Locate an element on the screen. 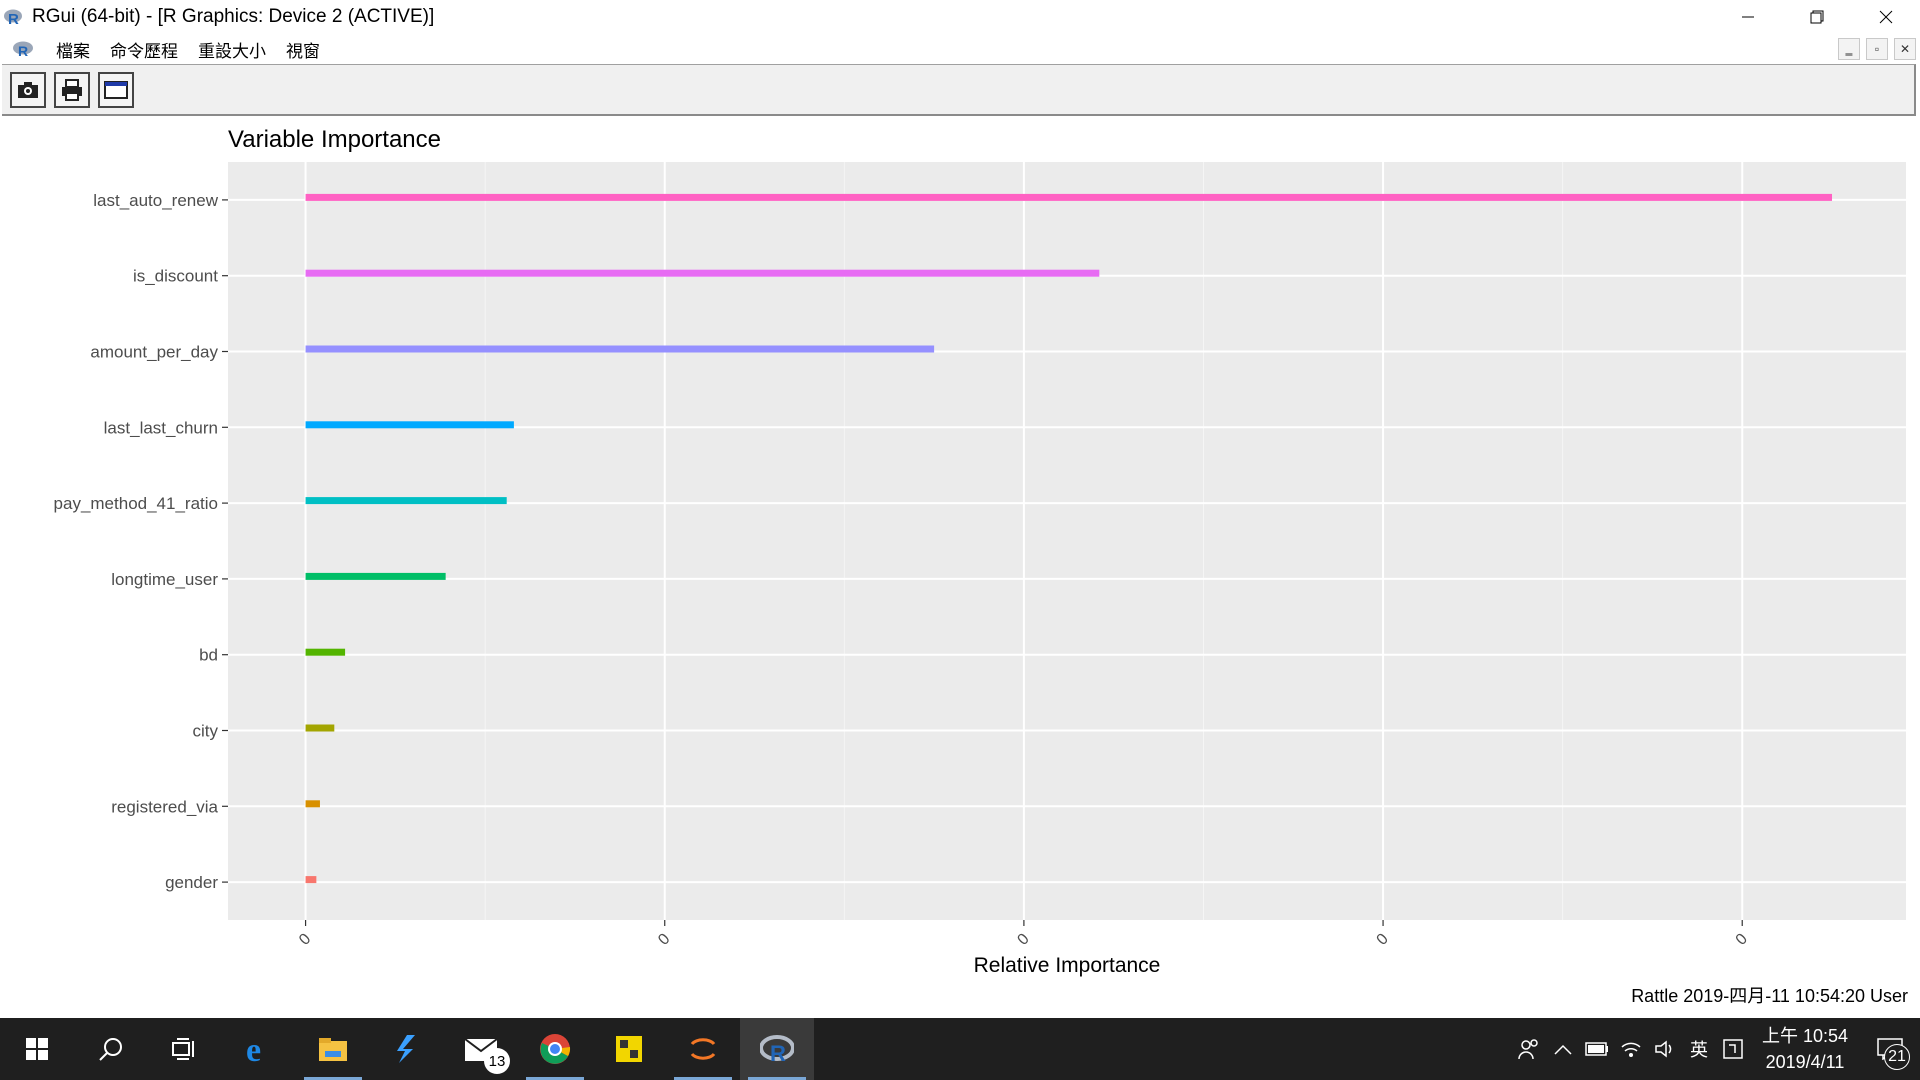 The image size is (1920, 1080). bar-is_discount is located at coordinates (702, 273).